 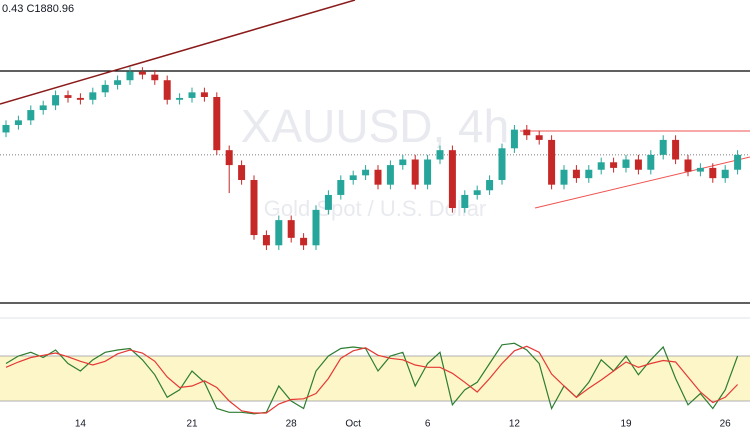 What do you see at coordinates (375, 378) in the screenshot?
I see `stoch-band` at bounding box center [375, 378].